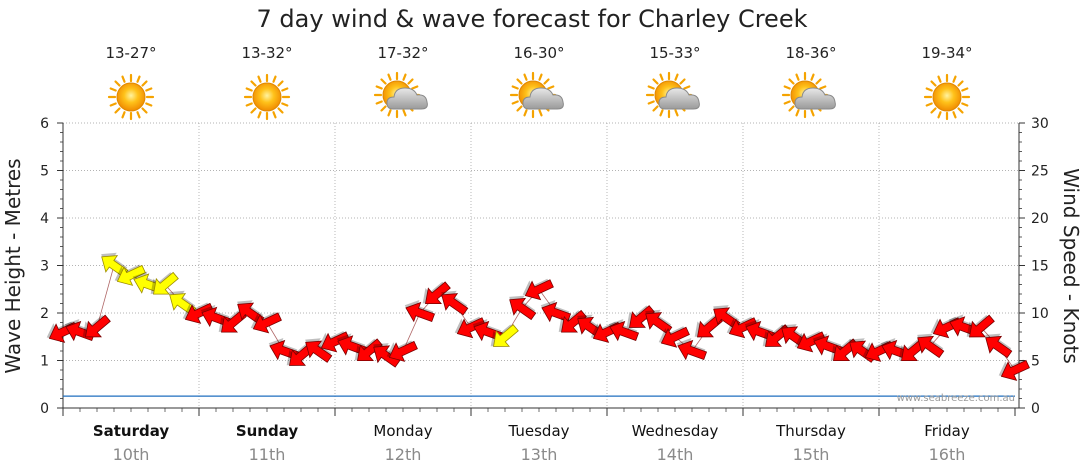  What do you see at coordinates (266, 53) in the screenshot?
I see `day-temperature-range: 13-32°` at bounding box center [266, 53].